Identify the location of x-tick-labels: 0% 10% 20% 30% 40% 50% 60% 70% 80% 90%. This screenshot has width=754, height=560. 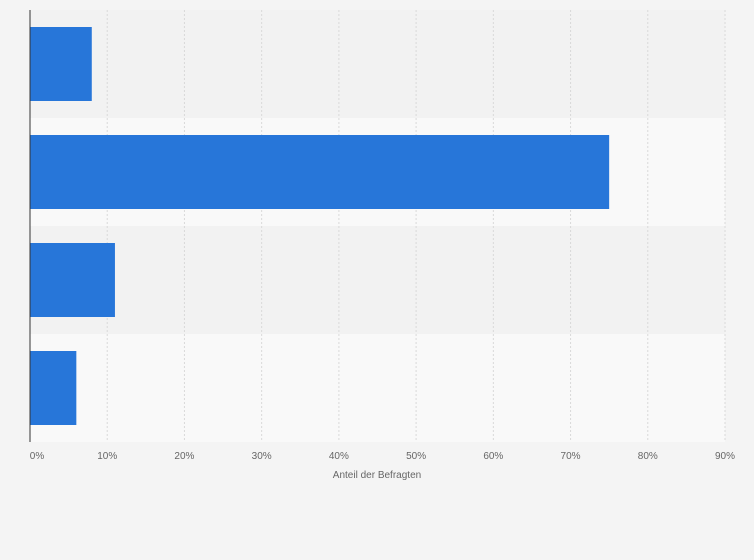
(382, 456).